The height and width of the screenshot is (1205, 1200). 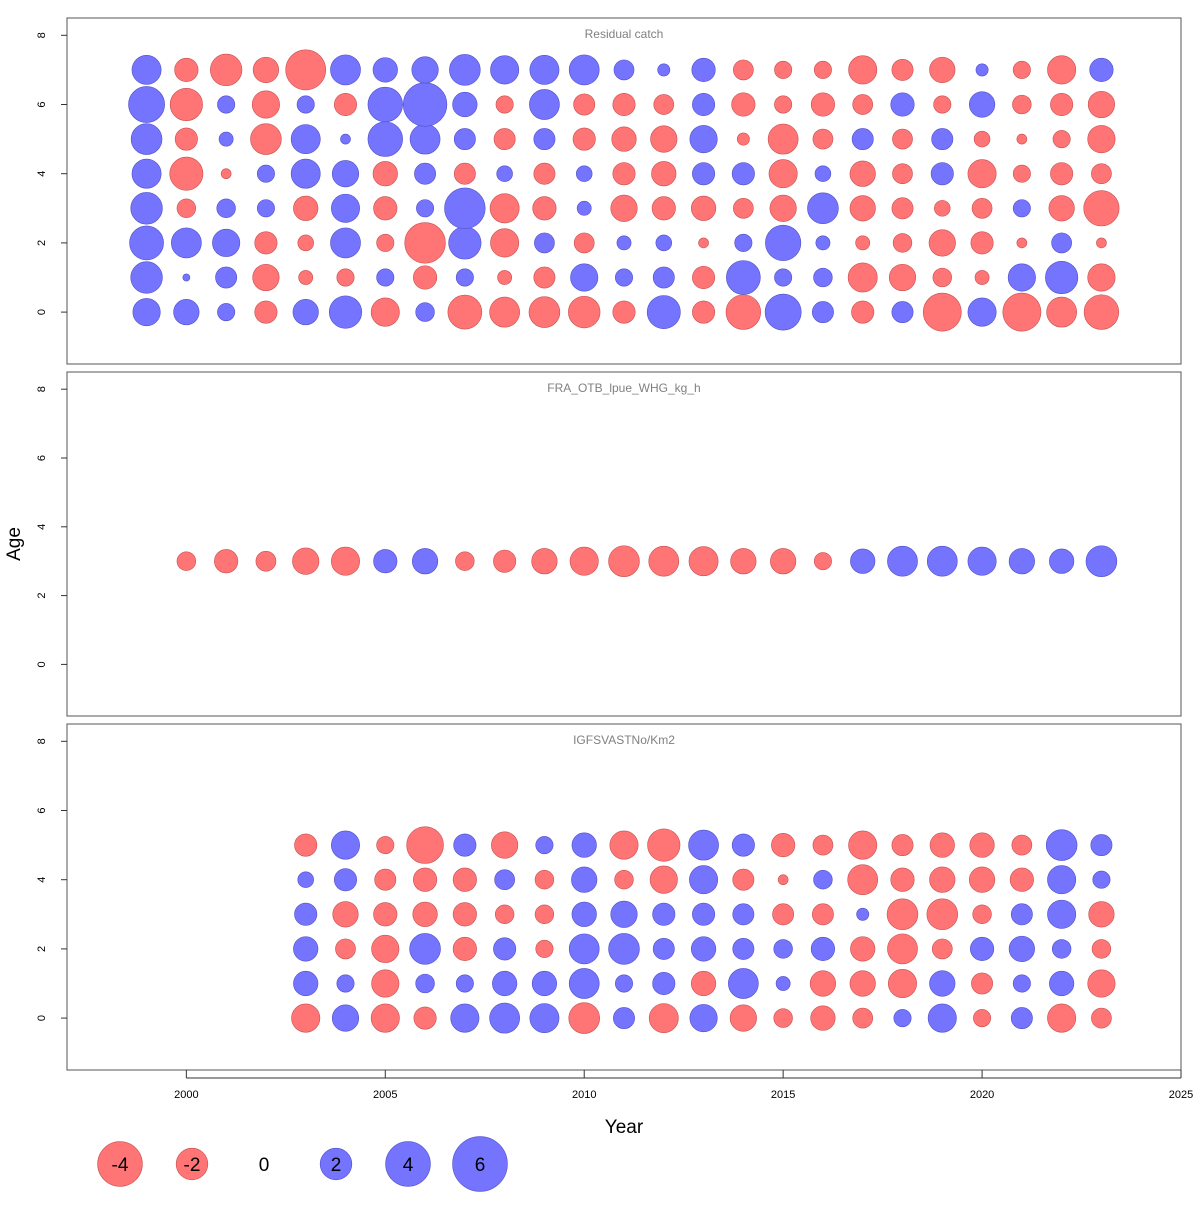 What do you see at coordinates (624, 740) in the screenshot?
I see `panel-title: IGFSVASTNo/Km2` at bounding box center [624, 740].